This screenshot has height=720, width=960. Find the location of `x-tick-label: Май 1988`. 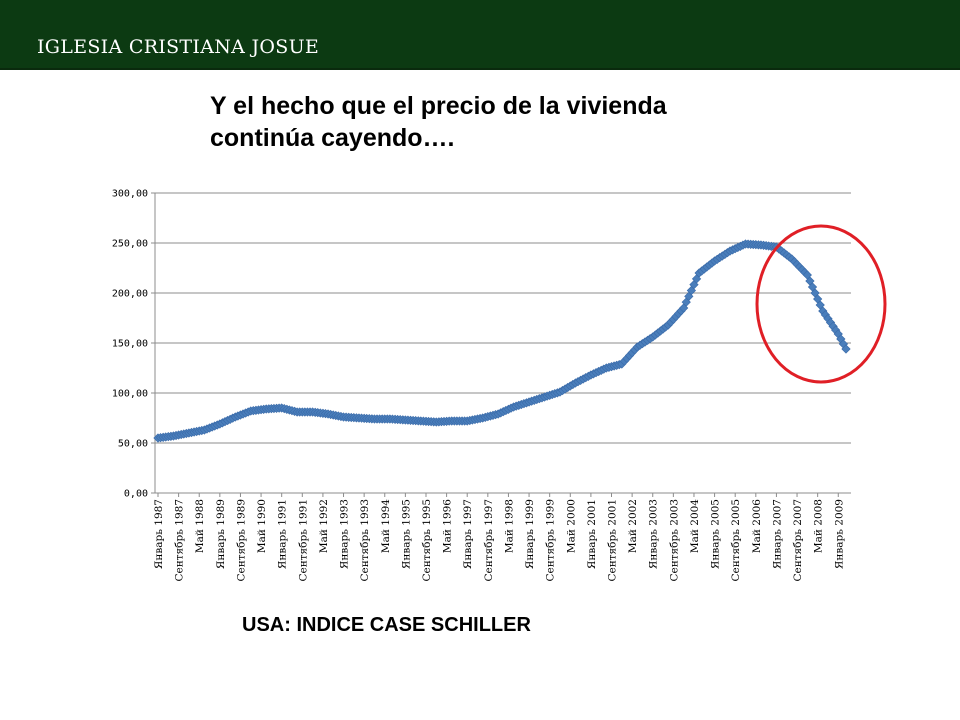

x-tick-label: Май 1988 is located at coordinates (200, 526).